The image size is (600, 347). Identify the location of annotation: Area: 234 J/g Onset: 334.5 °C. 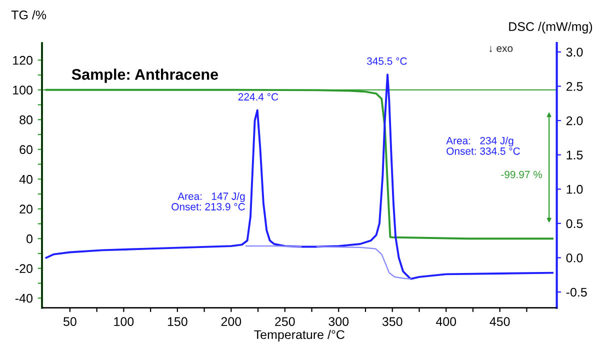
(483, 145).